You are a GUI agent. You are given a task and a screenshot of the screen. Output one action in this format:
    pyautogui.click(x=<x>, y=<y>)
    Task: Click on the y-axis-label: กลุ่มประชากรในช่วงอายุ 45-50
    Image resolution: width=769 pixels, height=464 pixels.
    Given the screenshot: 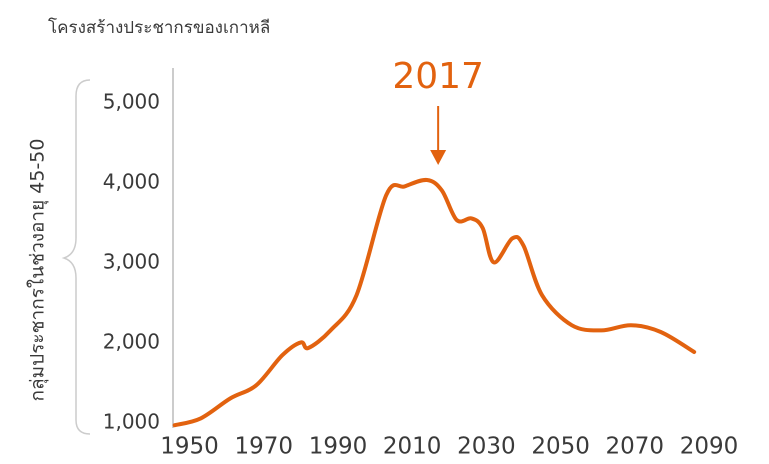 What is the action you would take?
    pyautogui.click(x=38, y=270)
    